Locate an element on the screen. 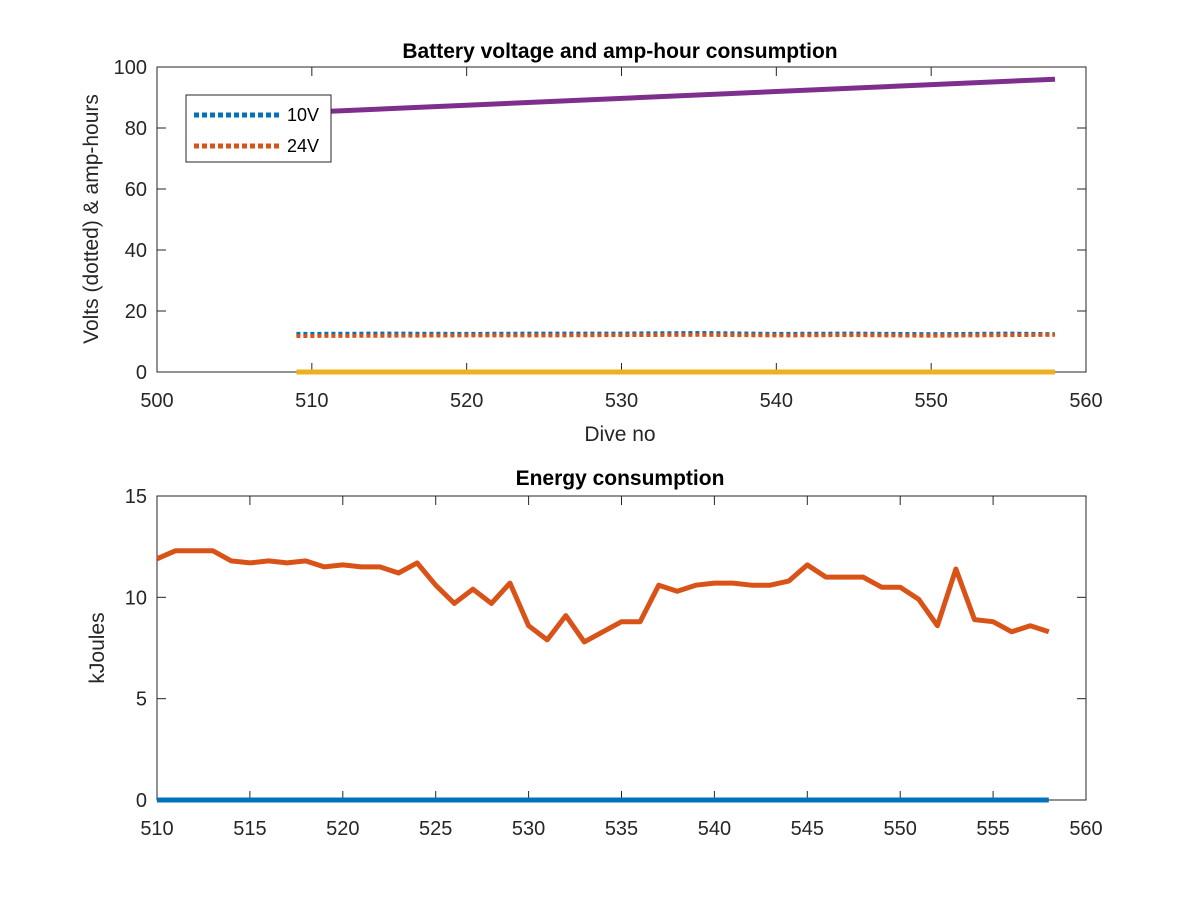  bottom-x-tick-label: 555 is located at coordinates (992, 829).